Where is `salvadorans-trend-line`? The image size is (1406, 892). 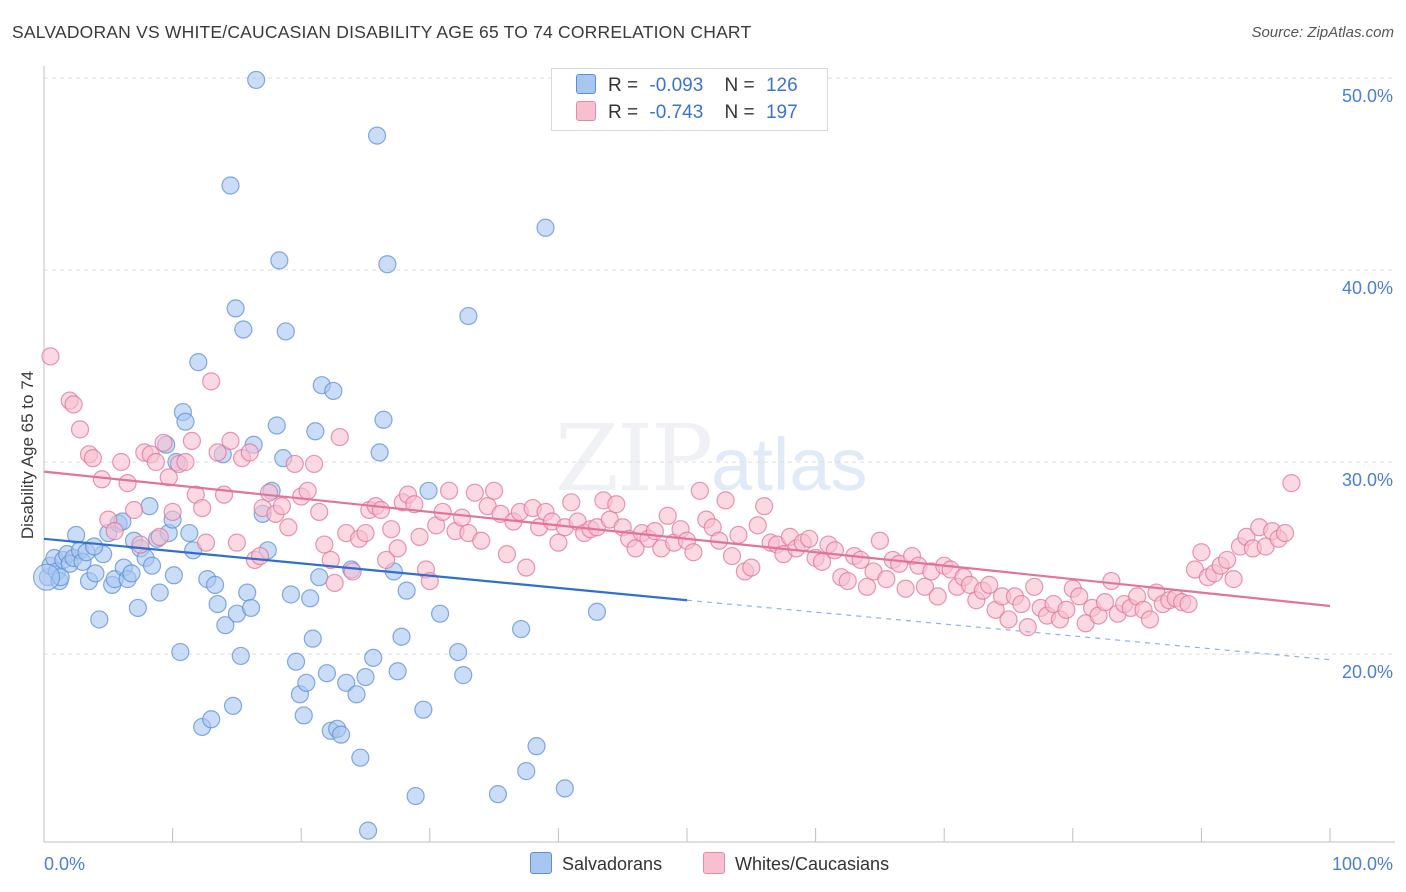 salvadorans-trend-line is located at coordinates (365, 569).